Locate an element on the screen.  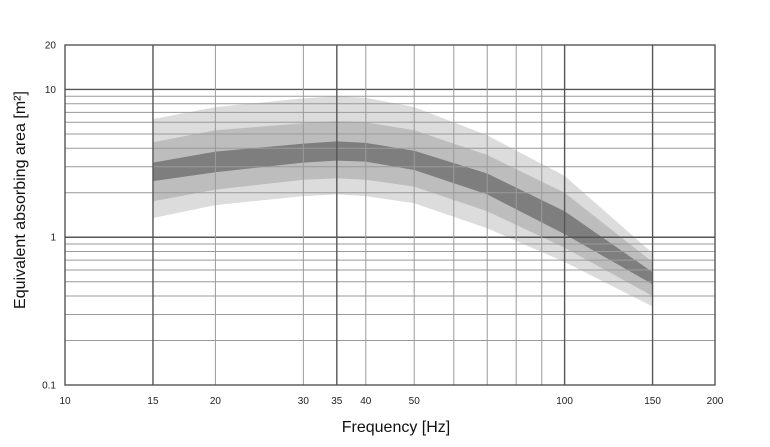
x-tick-label: 20 is located at coordinates (216, 401).